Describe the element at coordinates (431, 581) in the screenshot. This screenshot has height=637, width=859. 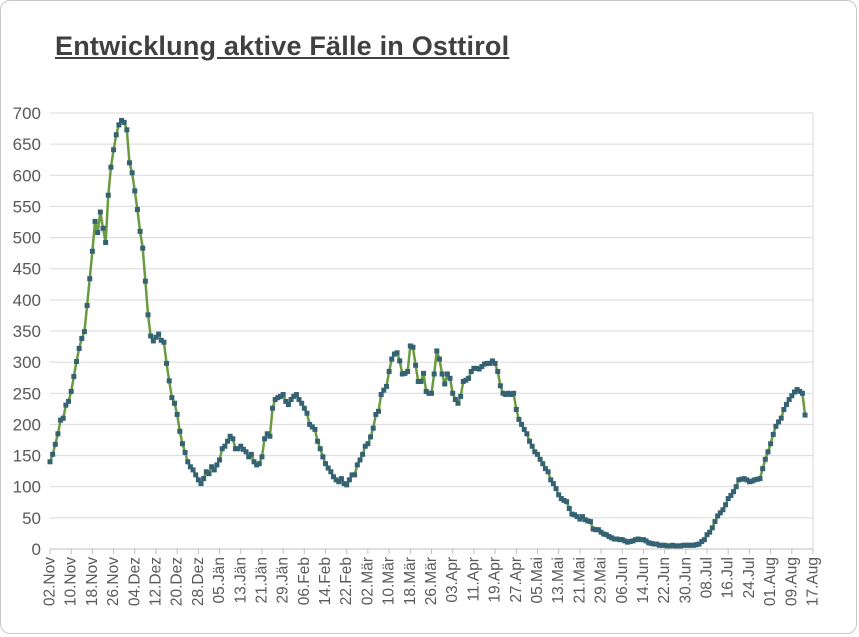
I see `x-axis-tick-label: 26.Mär` at that location.